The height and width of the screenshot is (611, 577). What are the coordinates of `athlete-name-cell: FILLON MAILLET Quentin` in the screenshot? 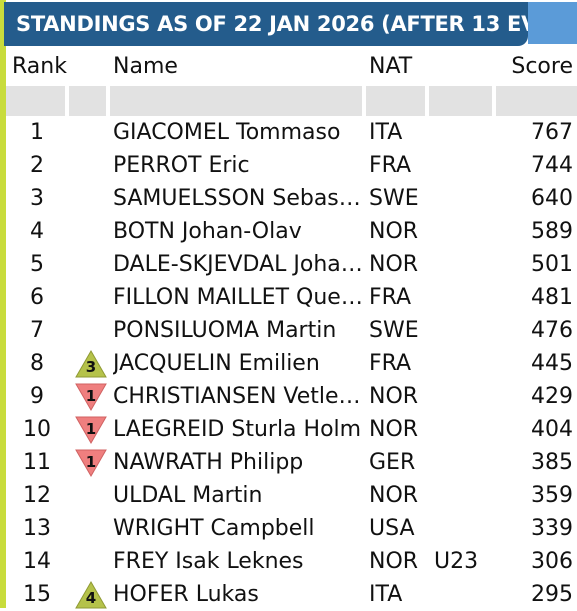 It's located at (238, 297).